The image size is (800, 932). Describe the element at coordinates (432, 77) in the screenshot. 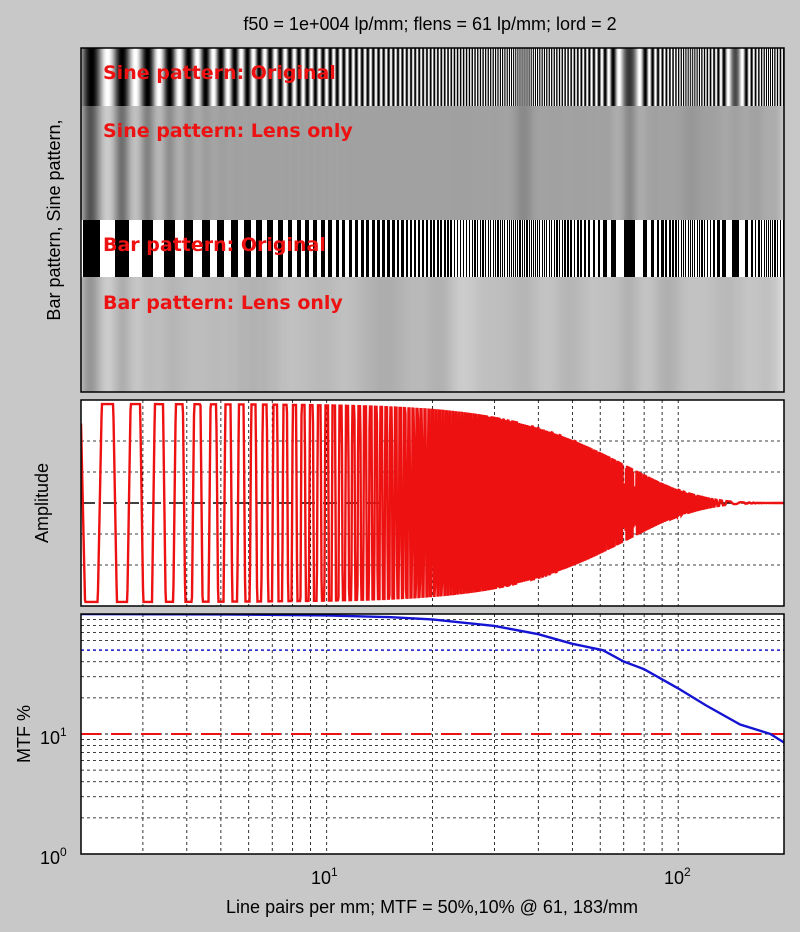

I see `sine-original-strip` at that location.